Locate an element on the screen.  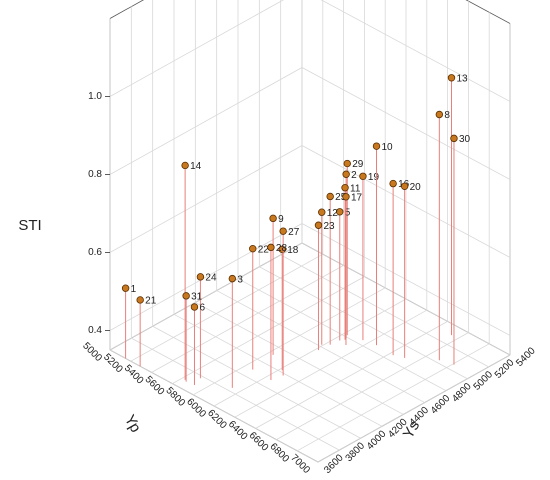
point-label: 8 is located at coordinates (447, 115).